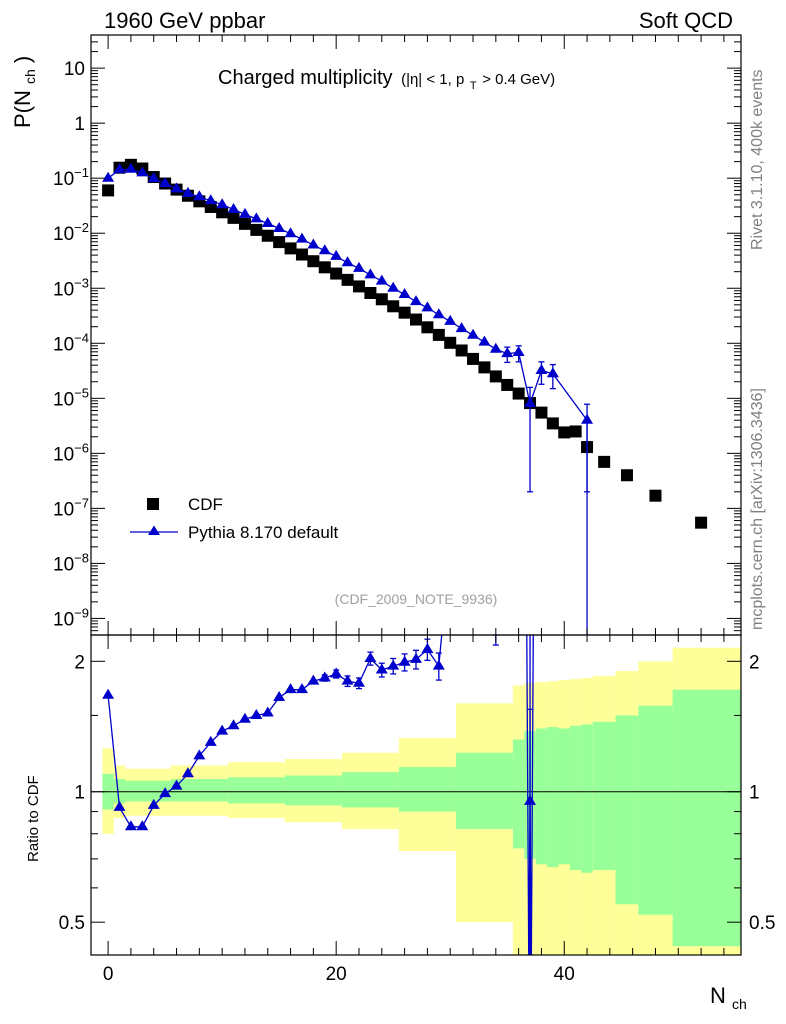 This screenshot has height=1024, width=786. I want to click on legend-mc-label: Pythia 8.170 default, so click(263, 532).